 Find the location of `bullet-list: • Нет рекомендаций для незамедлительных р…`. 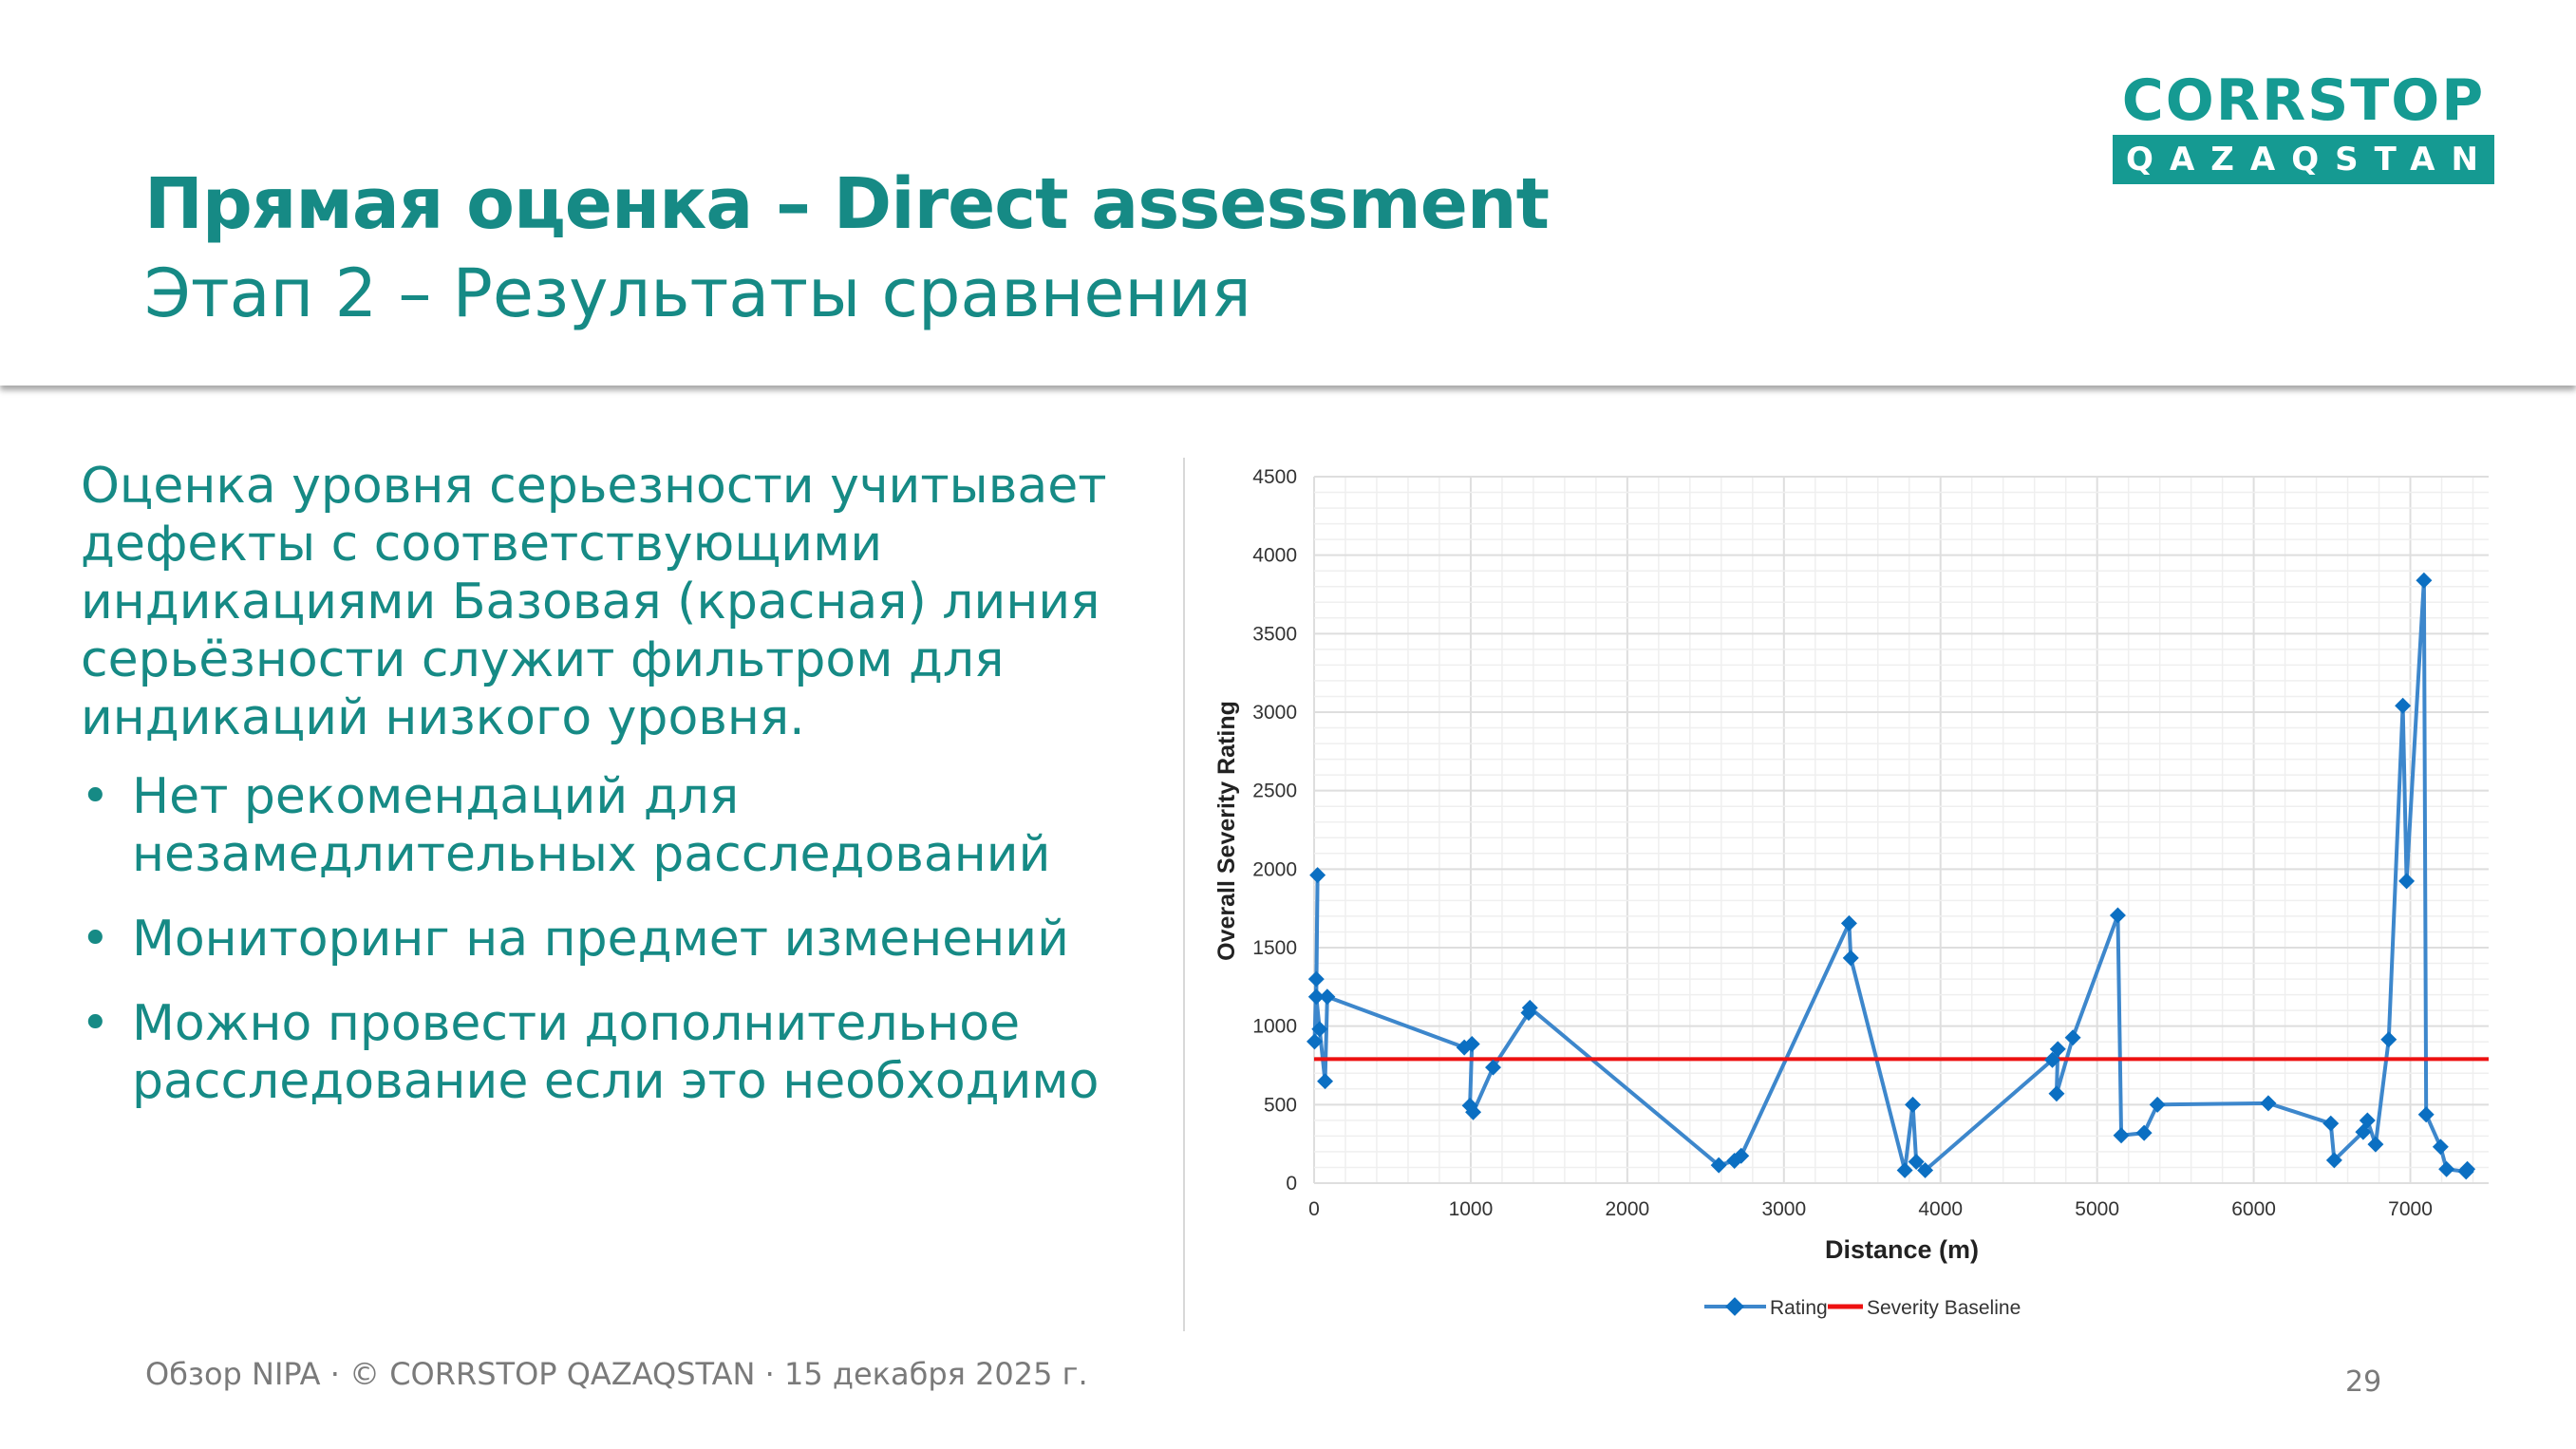

bullet-list: • Нет рекомендаций для незамедлительных р… is located at coordinates (627, 939).